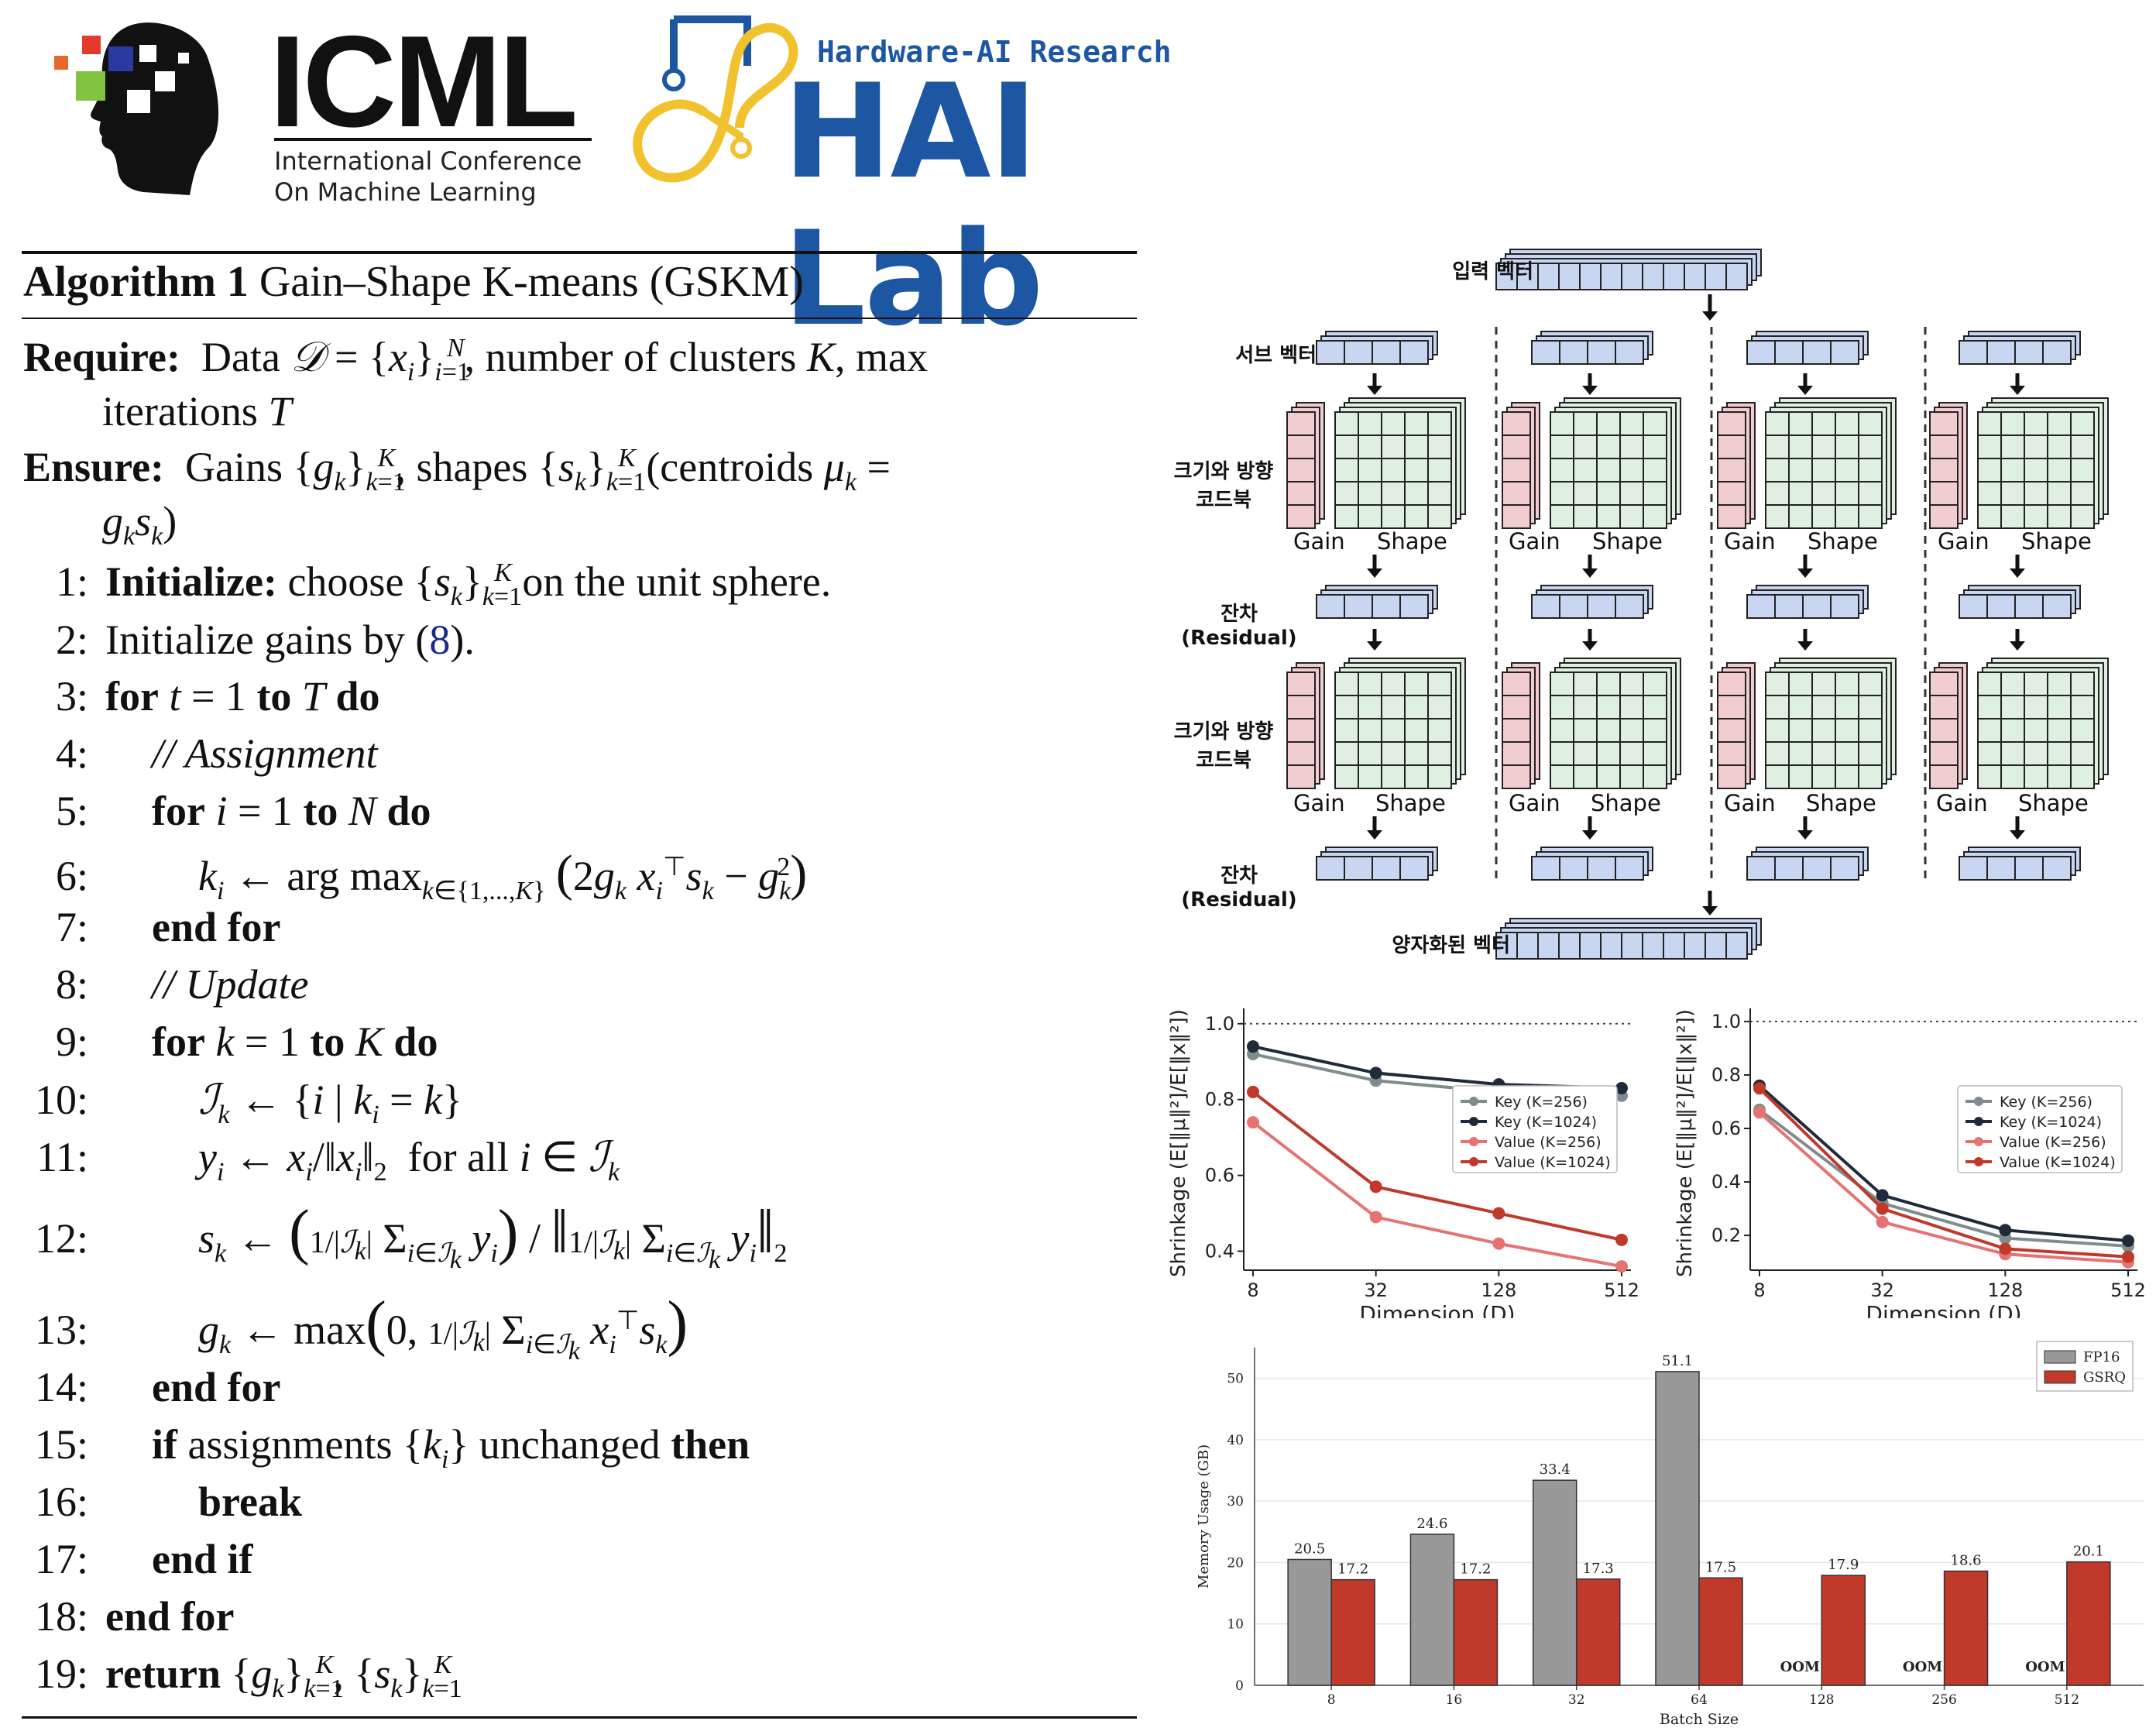 The image size is (2156, 1731). I want to click on icml-title-underline, so click(433, 139).